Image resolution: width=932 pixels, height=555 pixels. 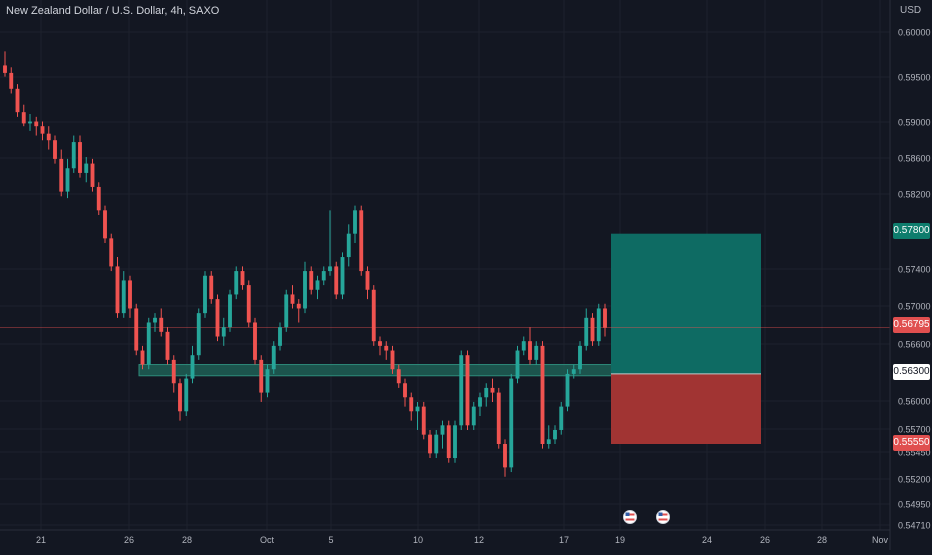 What do you see at coordinates (686, 303) in the screenshot?
I see `target-zone` at bounding box center [686, 303].